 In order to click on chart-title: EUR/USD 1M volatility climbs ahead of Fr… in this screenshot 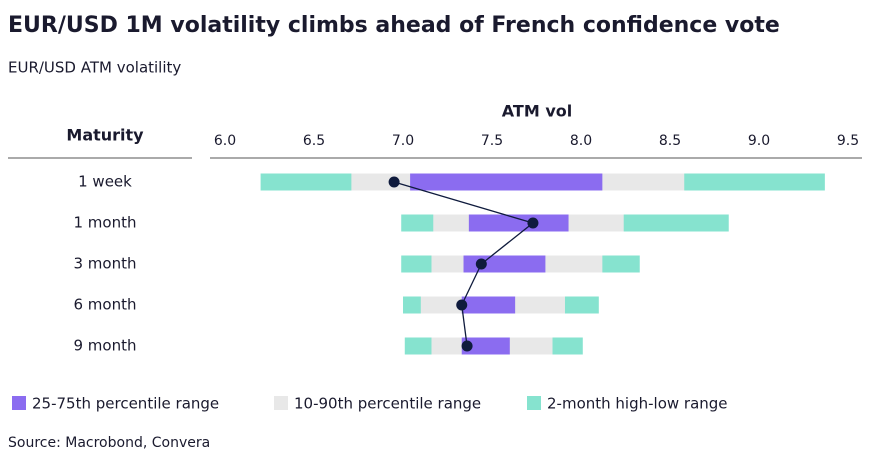, I will do `click(394, 25)`.